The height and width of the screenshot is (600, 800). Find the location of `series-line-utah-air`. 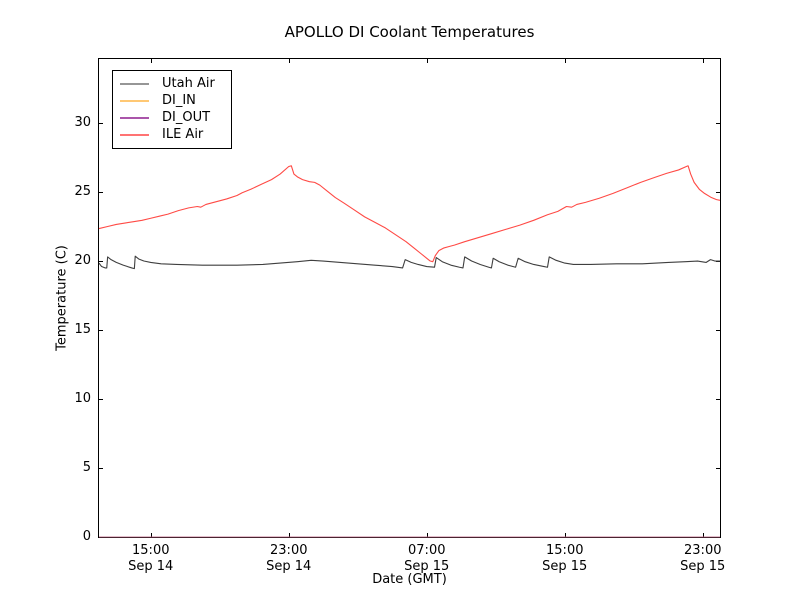

series-line-utah-air is located at coordinates (409, 262).